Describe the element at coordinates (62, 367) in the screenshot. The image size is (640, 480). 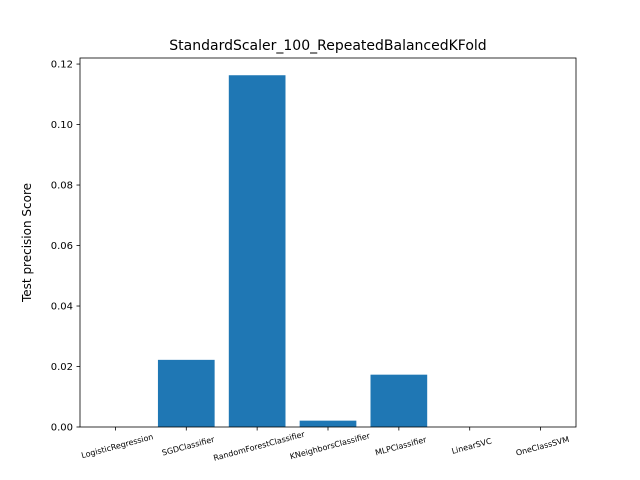
I see `y-tick-label: 0.02` at that location.